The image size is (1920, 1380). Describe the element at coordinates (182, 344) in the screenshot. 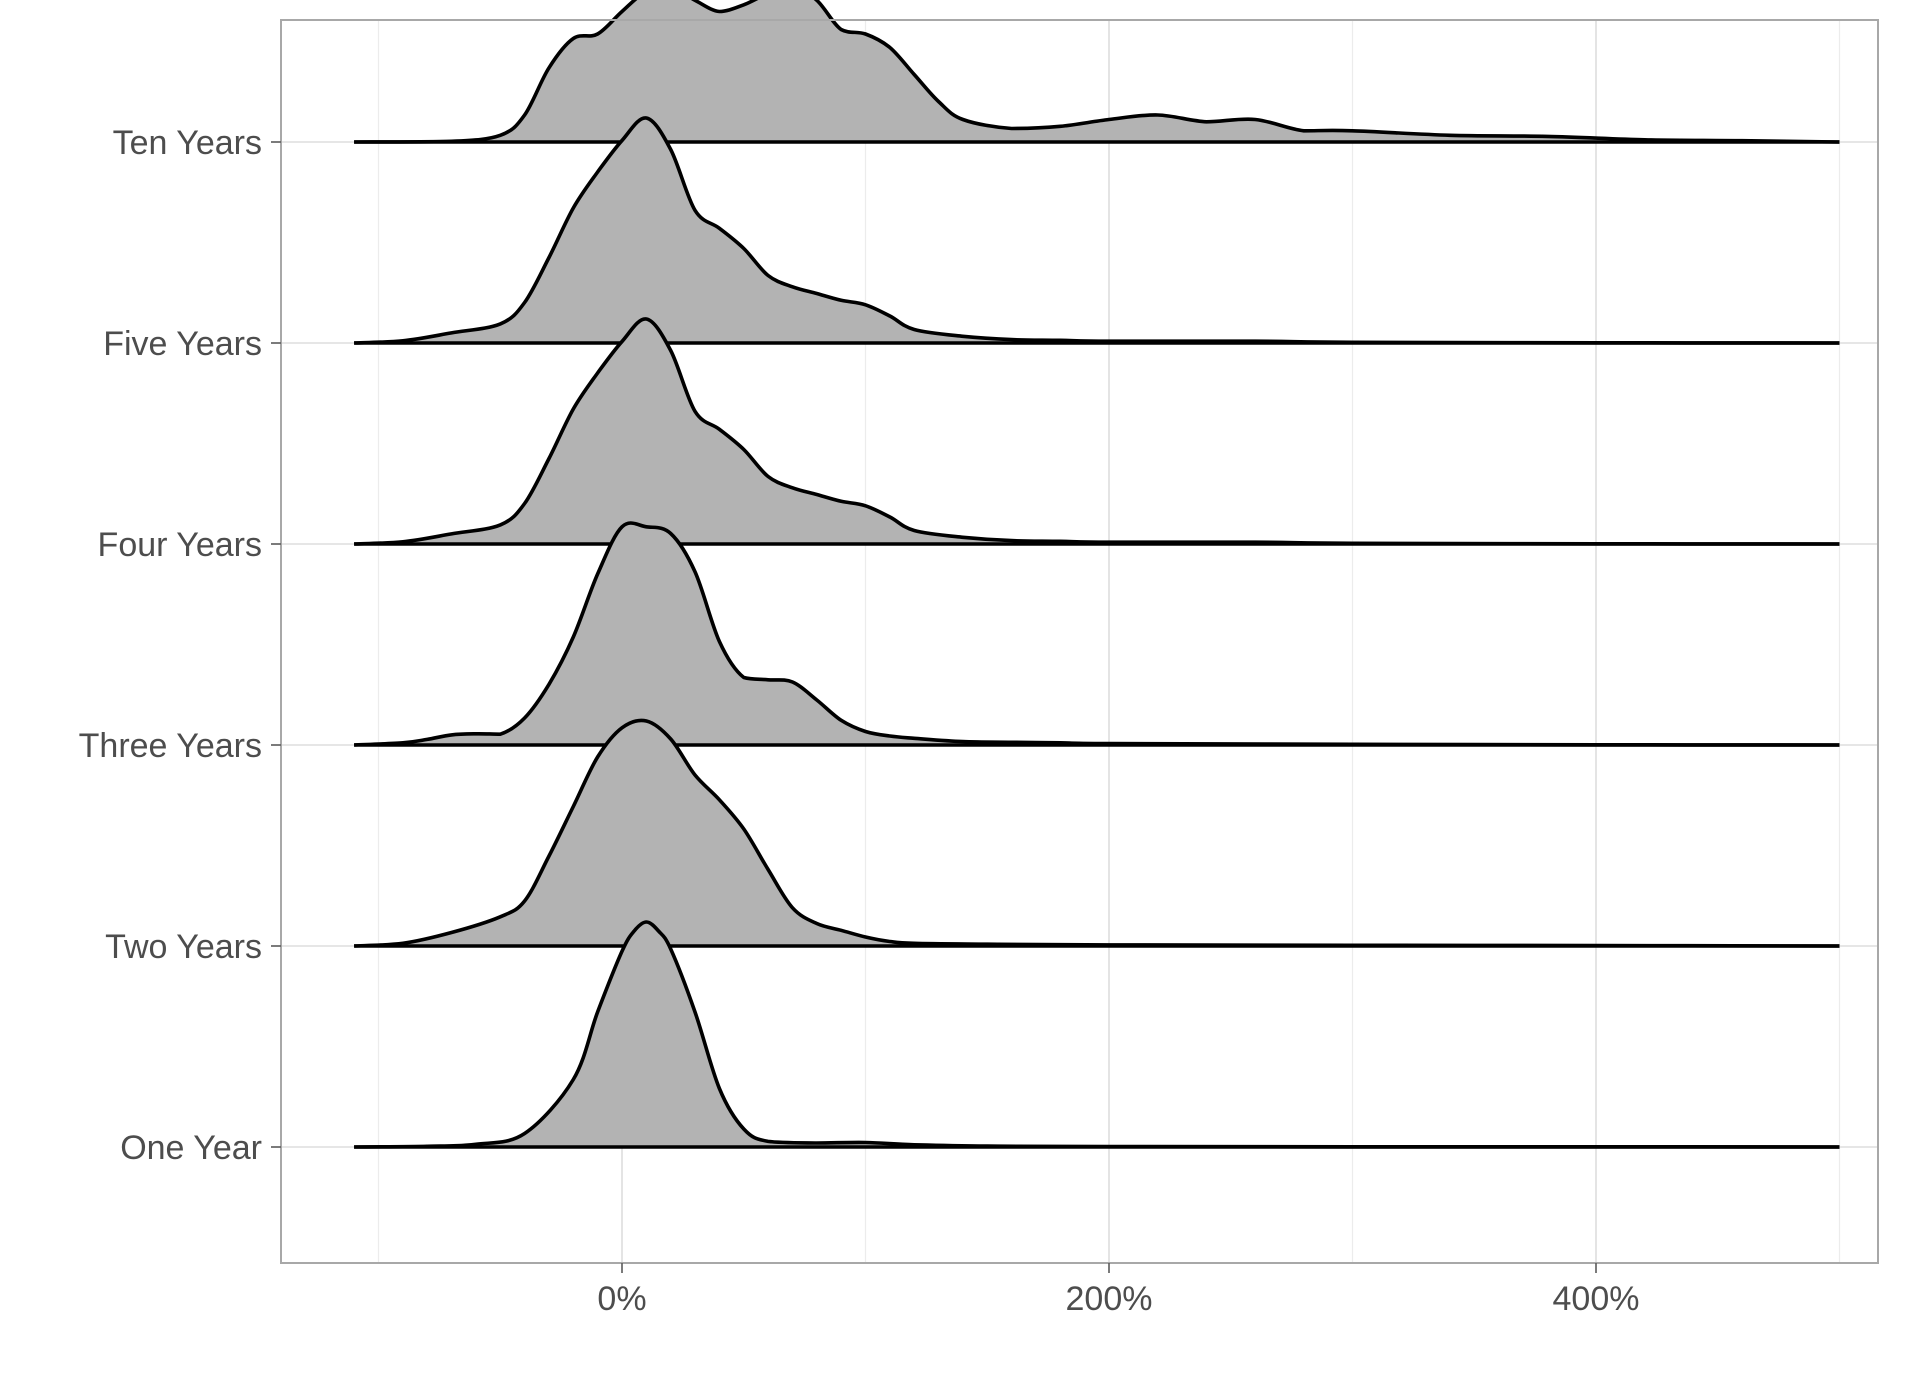

I see `y-tick-label: Five Years` at that location.